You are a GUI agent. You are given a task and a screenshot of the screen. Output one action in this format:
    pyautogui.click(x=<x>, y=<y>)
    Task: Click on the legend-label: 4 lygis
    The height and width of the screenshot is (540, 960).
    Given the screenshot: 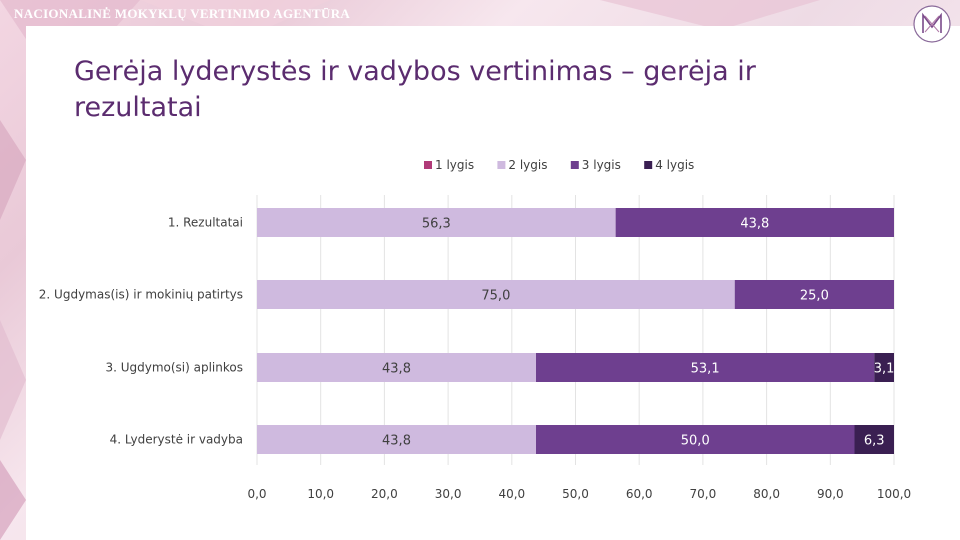 What is the action you would take?
    pyautogui.click(x=674, y=165)
    